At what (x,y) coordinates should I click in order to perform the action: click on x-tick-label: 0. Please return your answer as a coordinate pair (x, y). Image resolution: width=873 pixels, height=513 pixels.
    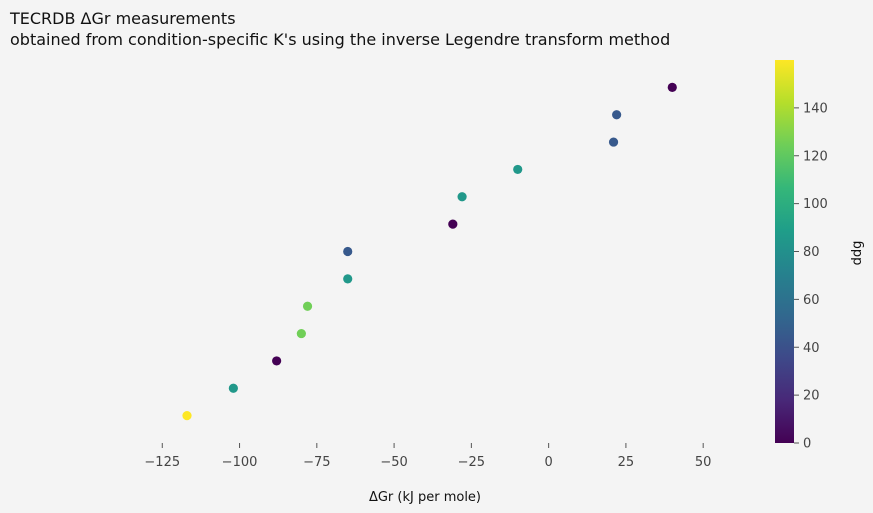
    Looking at the image, I should click on (548, 462).